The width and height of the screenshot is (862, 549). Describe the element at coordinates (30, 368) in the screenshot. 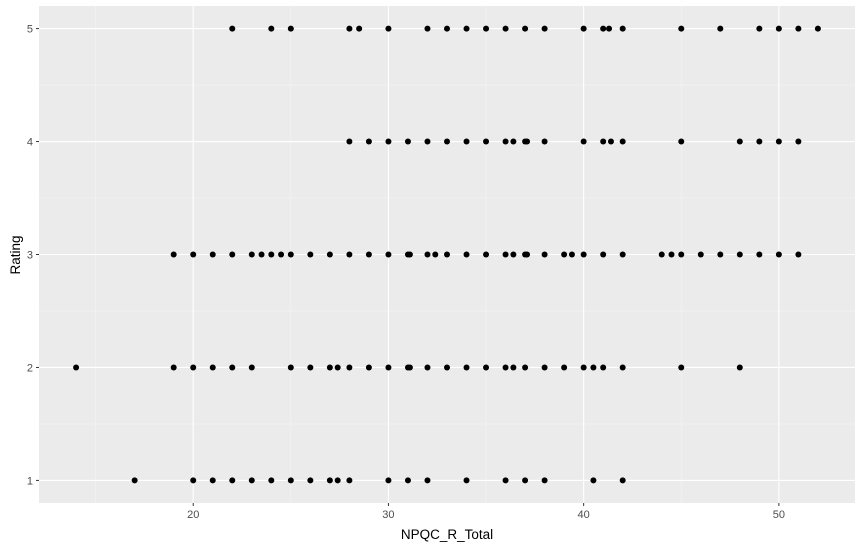

I see `y-tick-label: 2` at that location.